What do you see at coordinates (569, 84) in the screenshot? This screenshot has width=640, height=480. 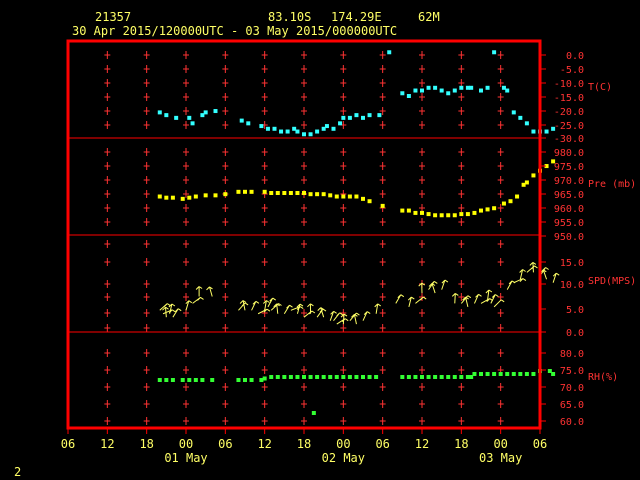 I see `y-tick-label: -10.0` at bounding box center [569, 84].